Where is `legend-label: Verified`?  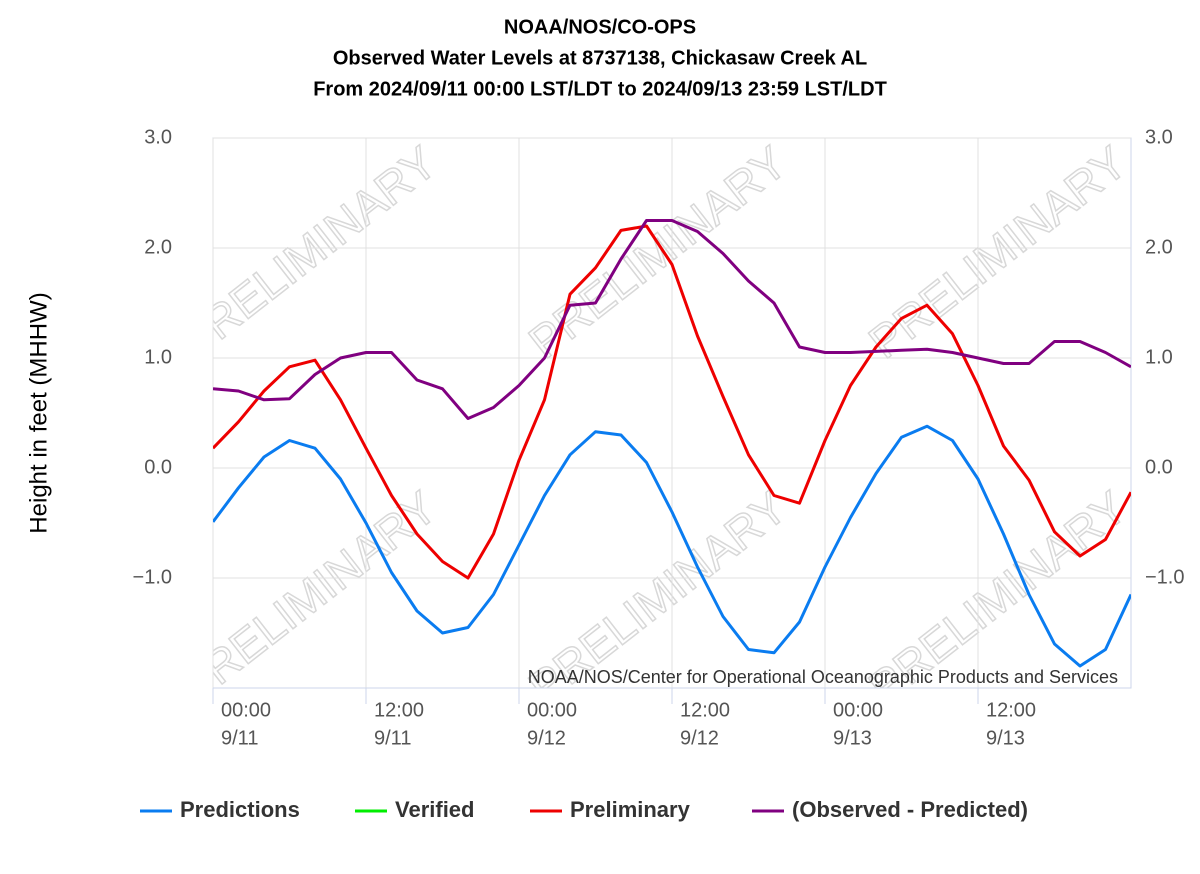 legend-label: Verified is located at coordinates (434, 809).